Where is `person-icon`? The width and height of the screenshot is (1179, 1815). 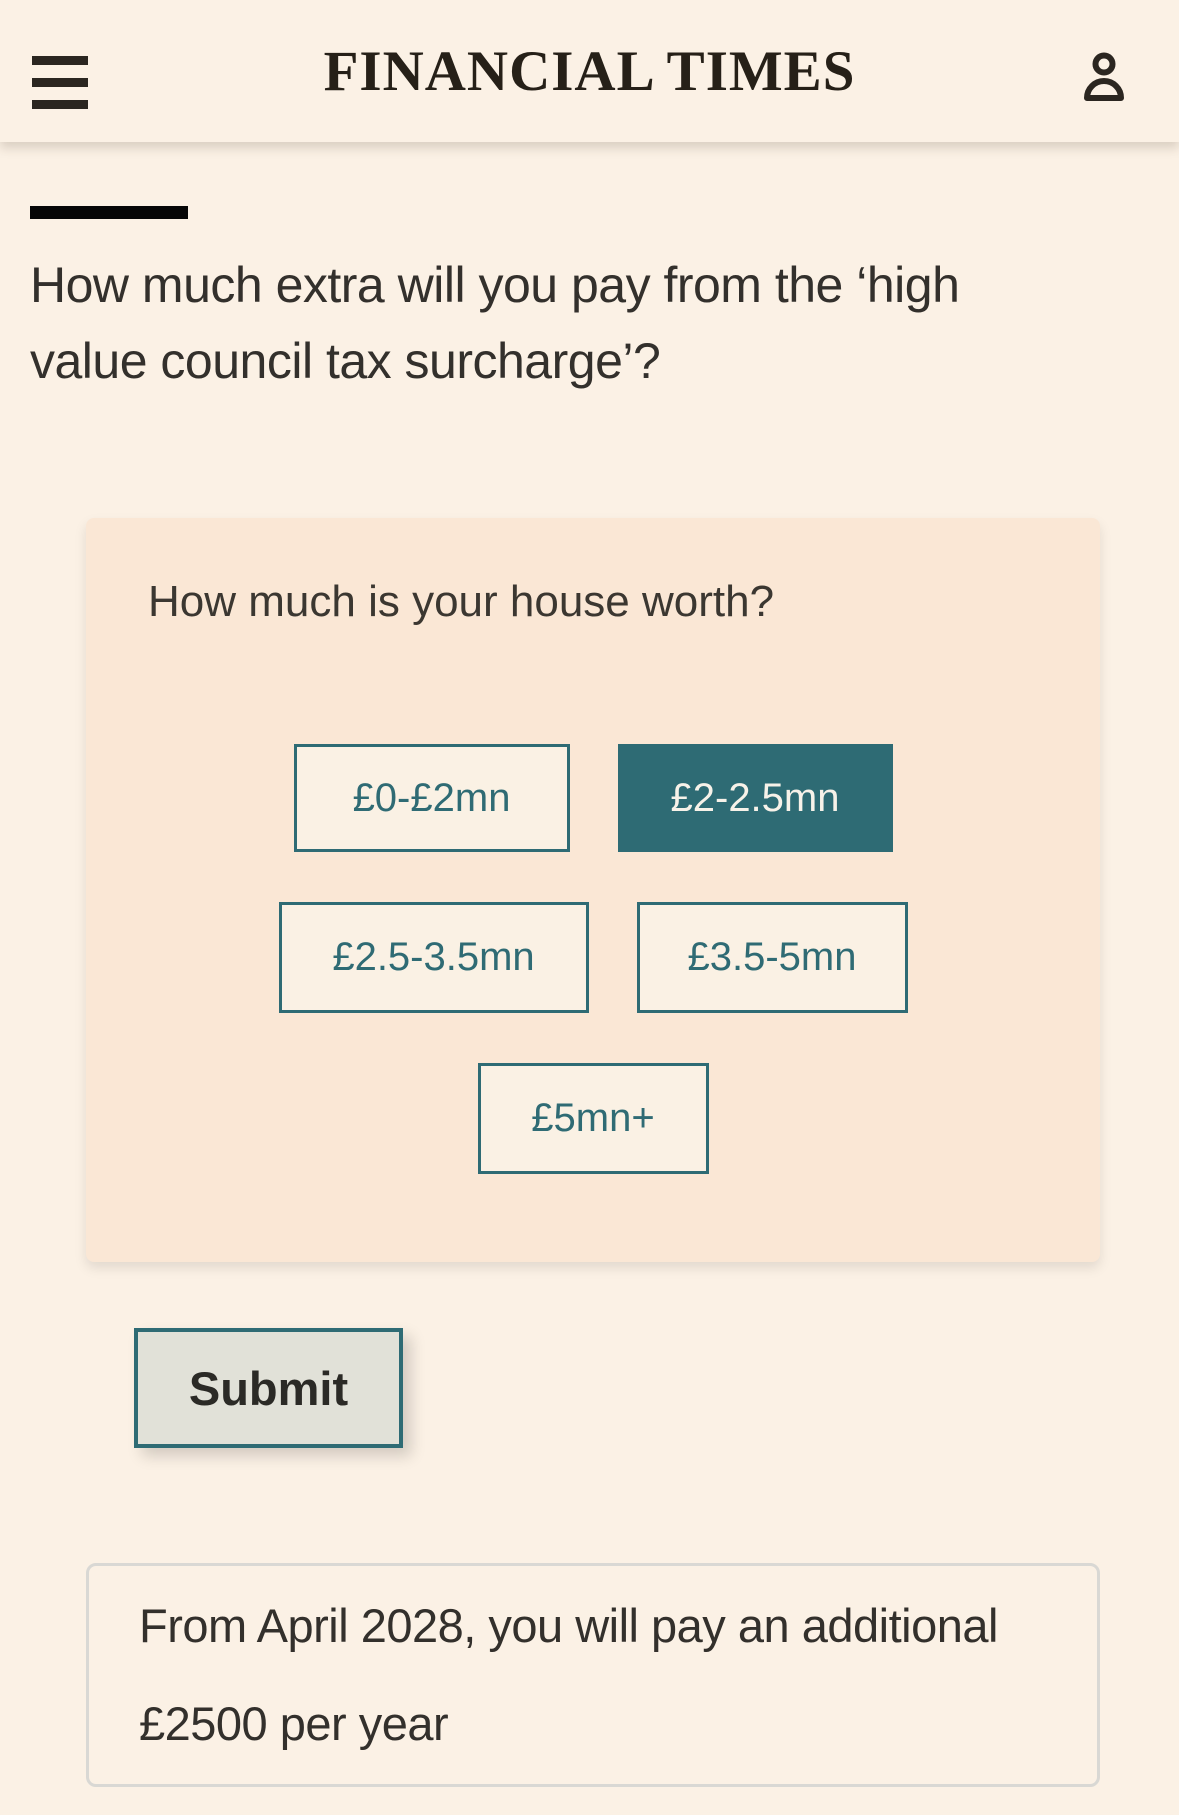 person-icon is located at coordinates (1104, 77).